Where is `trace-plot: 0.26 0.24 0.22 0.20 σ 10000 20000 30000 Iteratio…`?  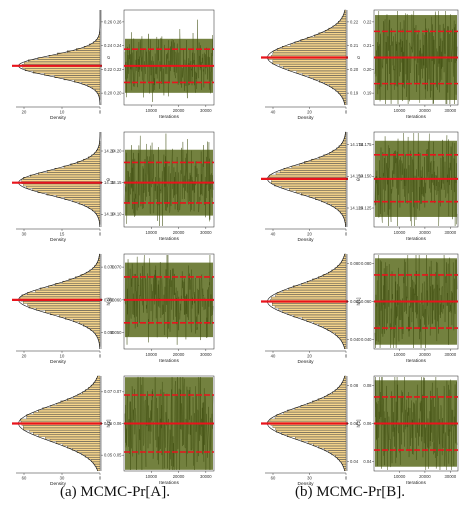
trace-plot: 0.26 0.24 0.22 0.20 σ 10000 20000 30000 Iteratio… is located at coordinates (161, 64).